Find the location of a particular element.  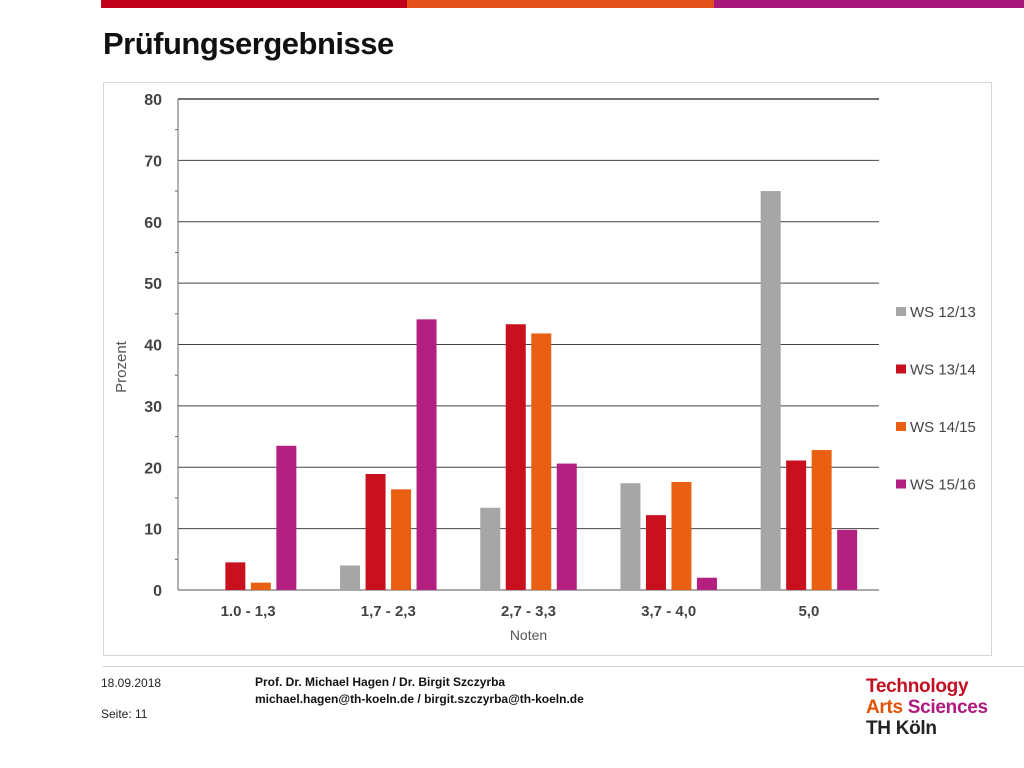

y-tick-label: 10 is located at coordinates (153, 530).